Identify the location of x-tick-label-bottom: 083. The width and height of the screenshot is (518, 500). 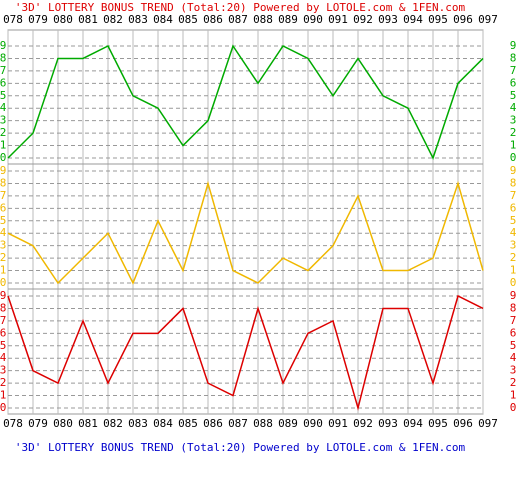
(138, 423).